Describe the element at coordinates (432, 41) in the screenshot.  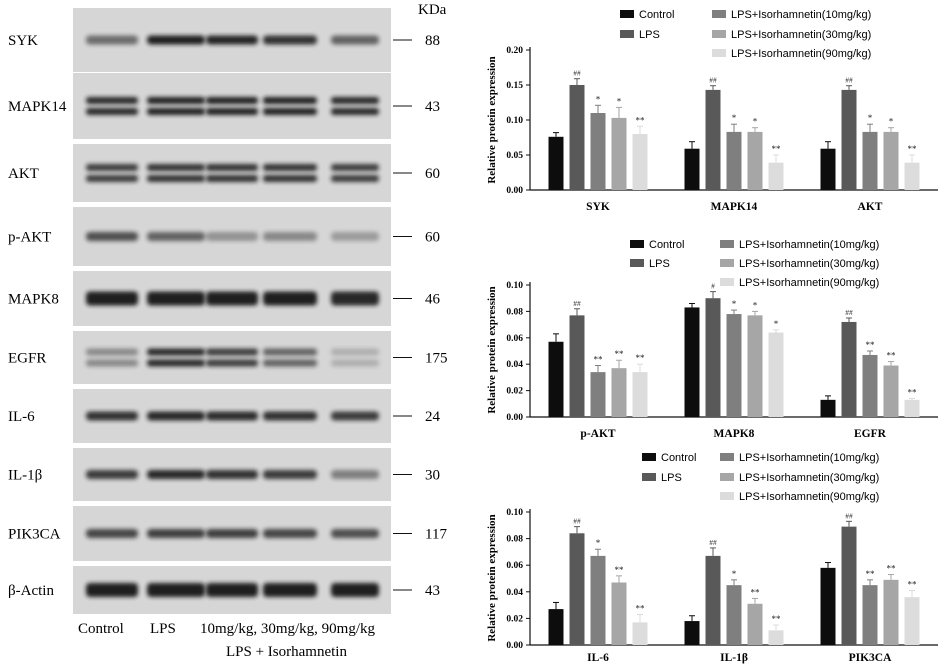
I see `kda-value: 88` at that location.